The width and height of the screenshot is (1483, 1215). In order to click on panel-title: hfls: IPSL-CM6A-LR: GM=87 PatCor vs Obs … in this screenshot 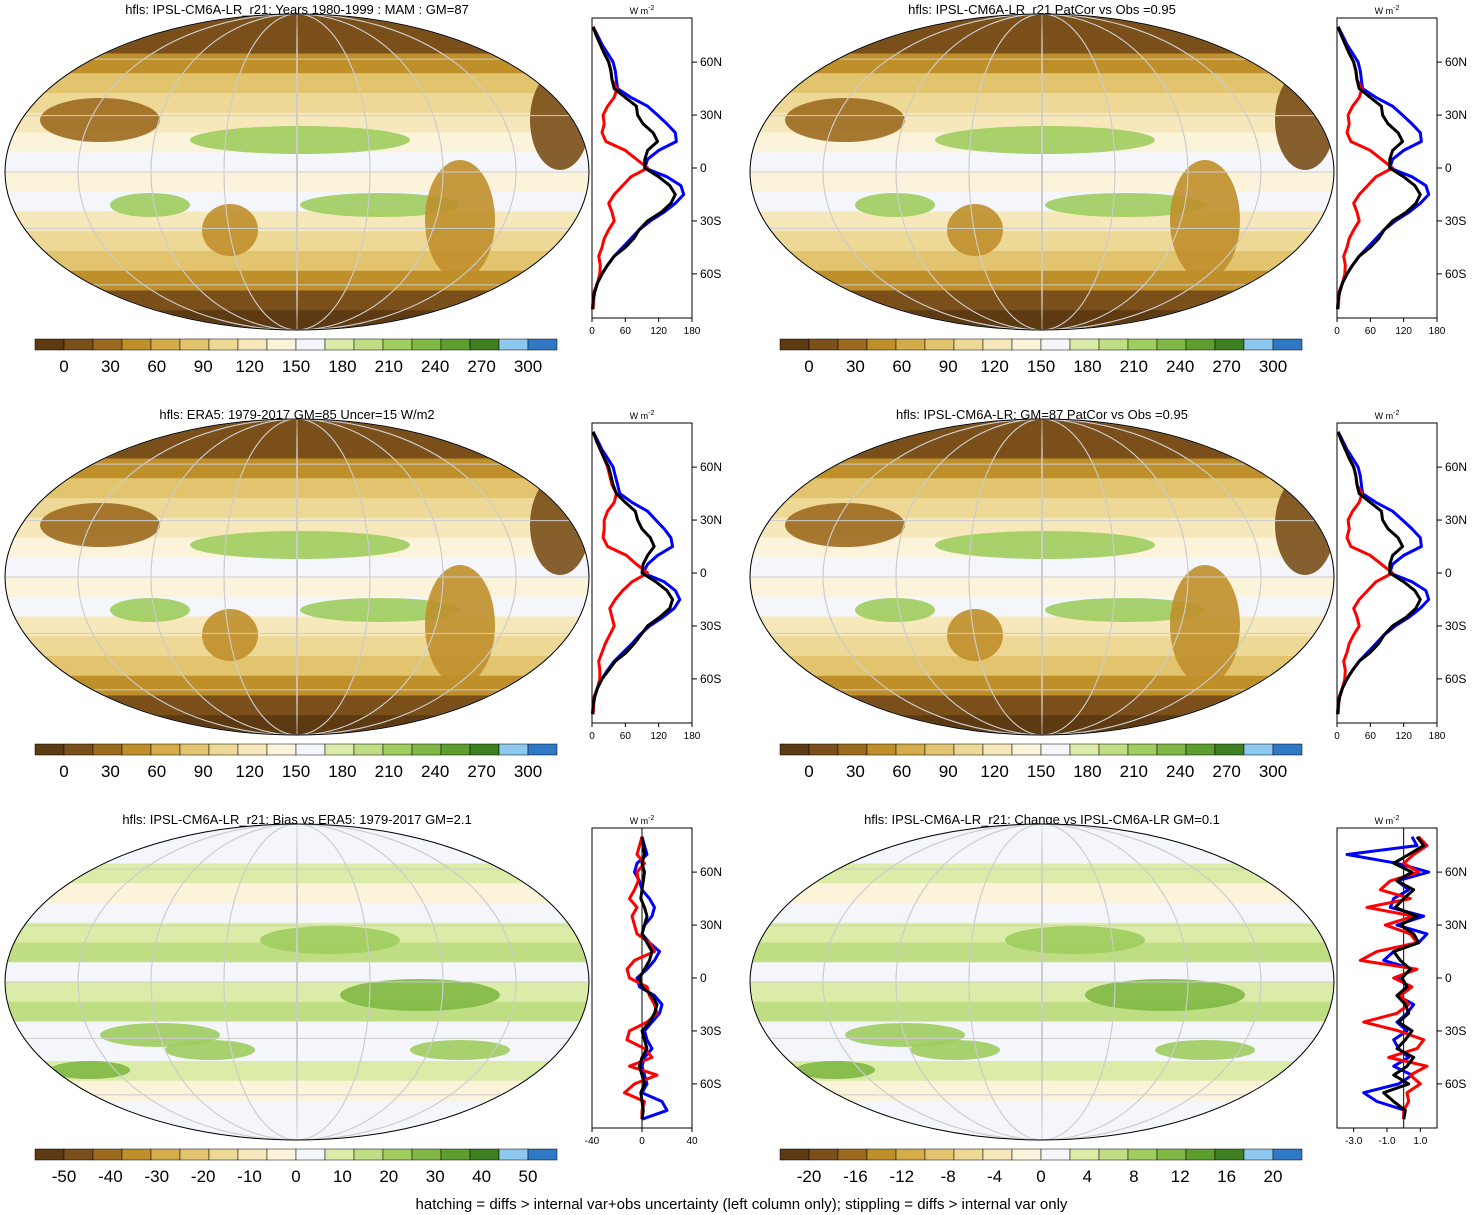, I will do `click(1042, 414)`.